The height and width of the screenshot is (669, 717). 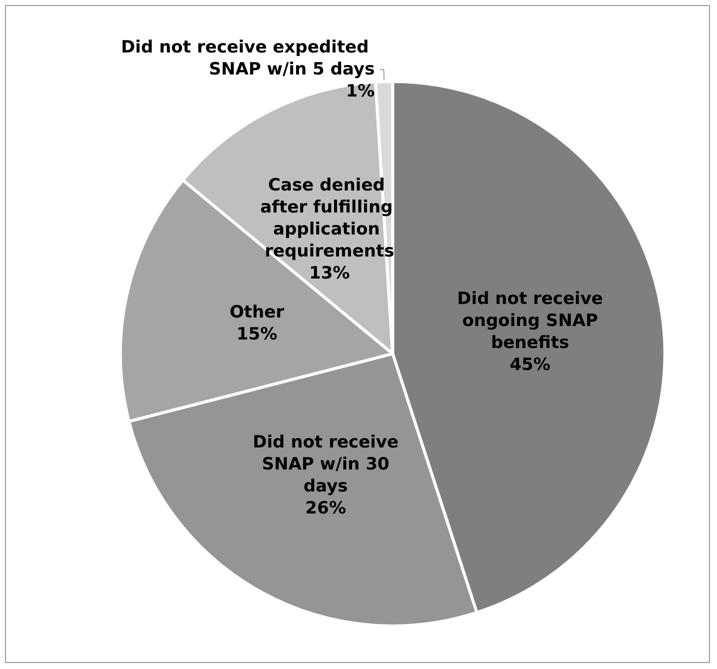 What do you see at coordinates (530, 364) in the screenshot?
I see `data-label: 45%` at bounding box center [530, 364].